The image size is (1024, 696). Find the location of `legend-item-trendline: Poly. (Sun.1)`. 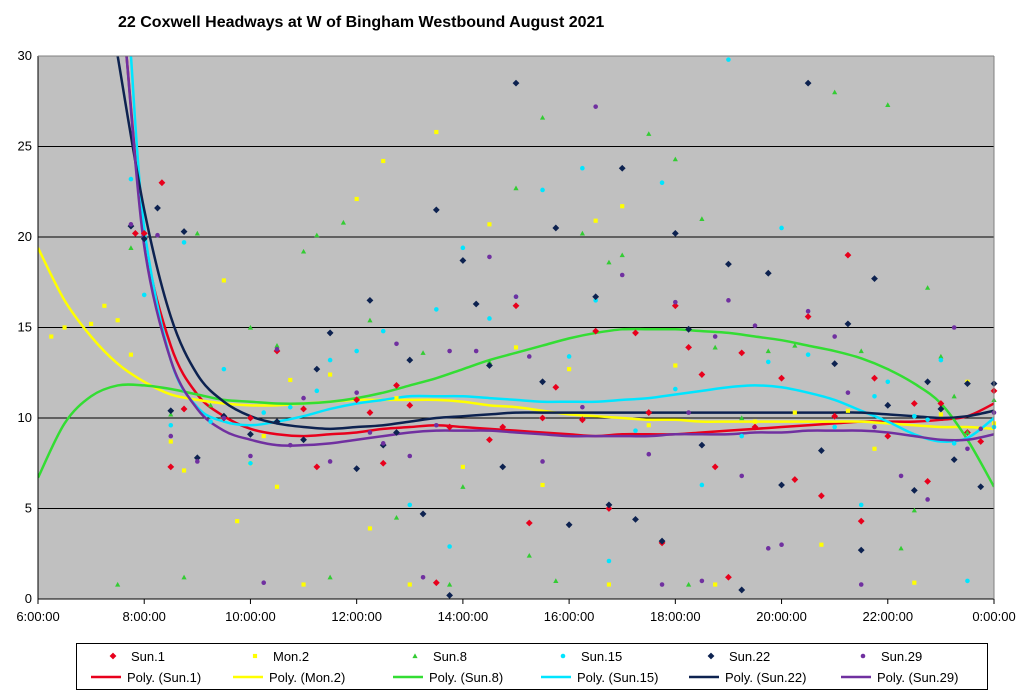

legend-item-trendline: Poly. (Sun.1) is located at coordinates (146, 677).